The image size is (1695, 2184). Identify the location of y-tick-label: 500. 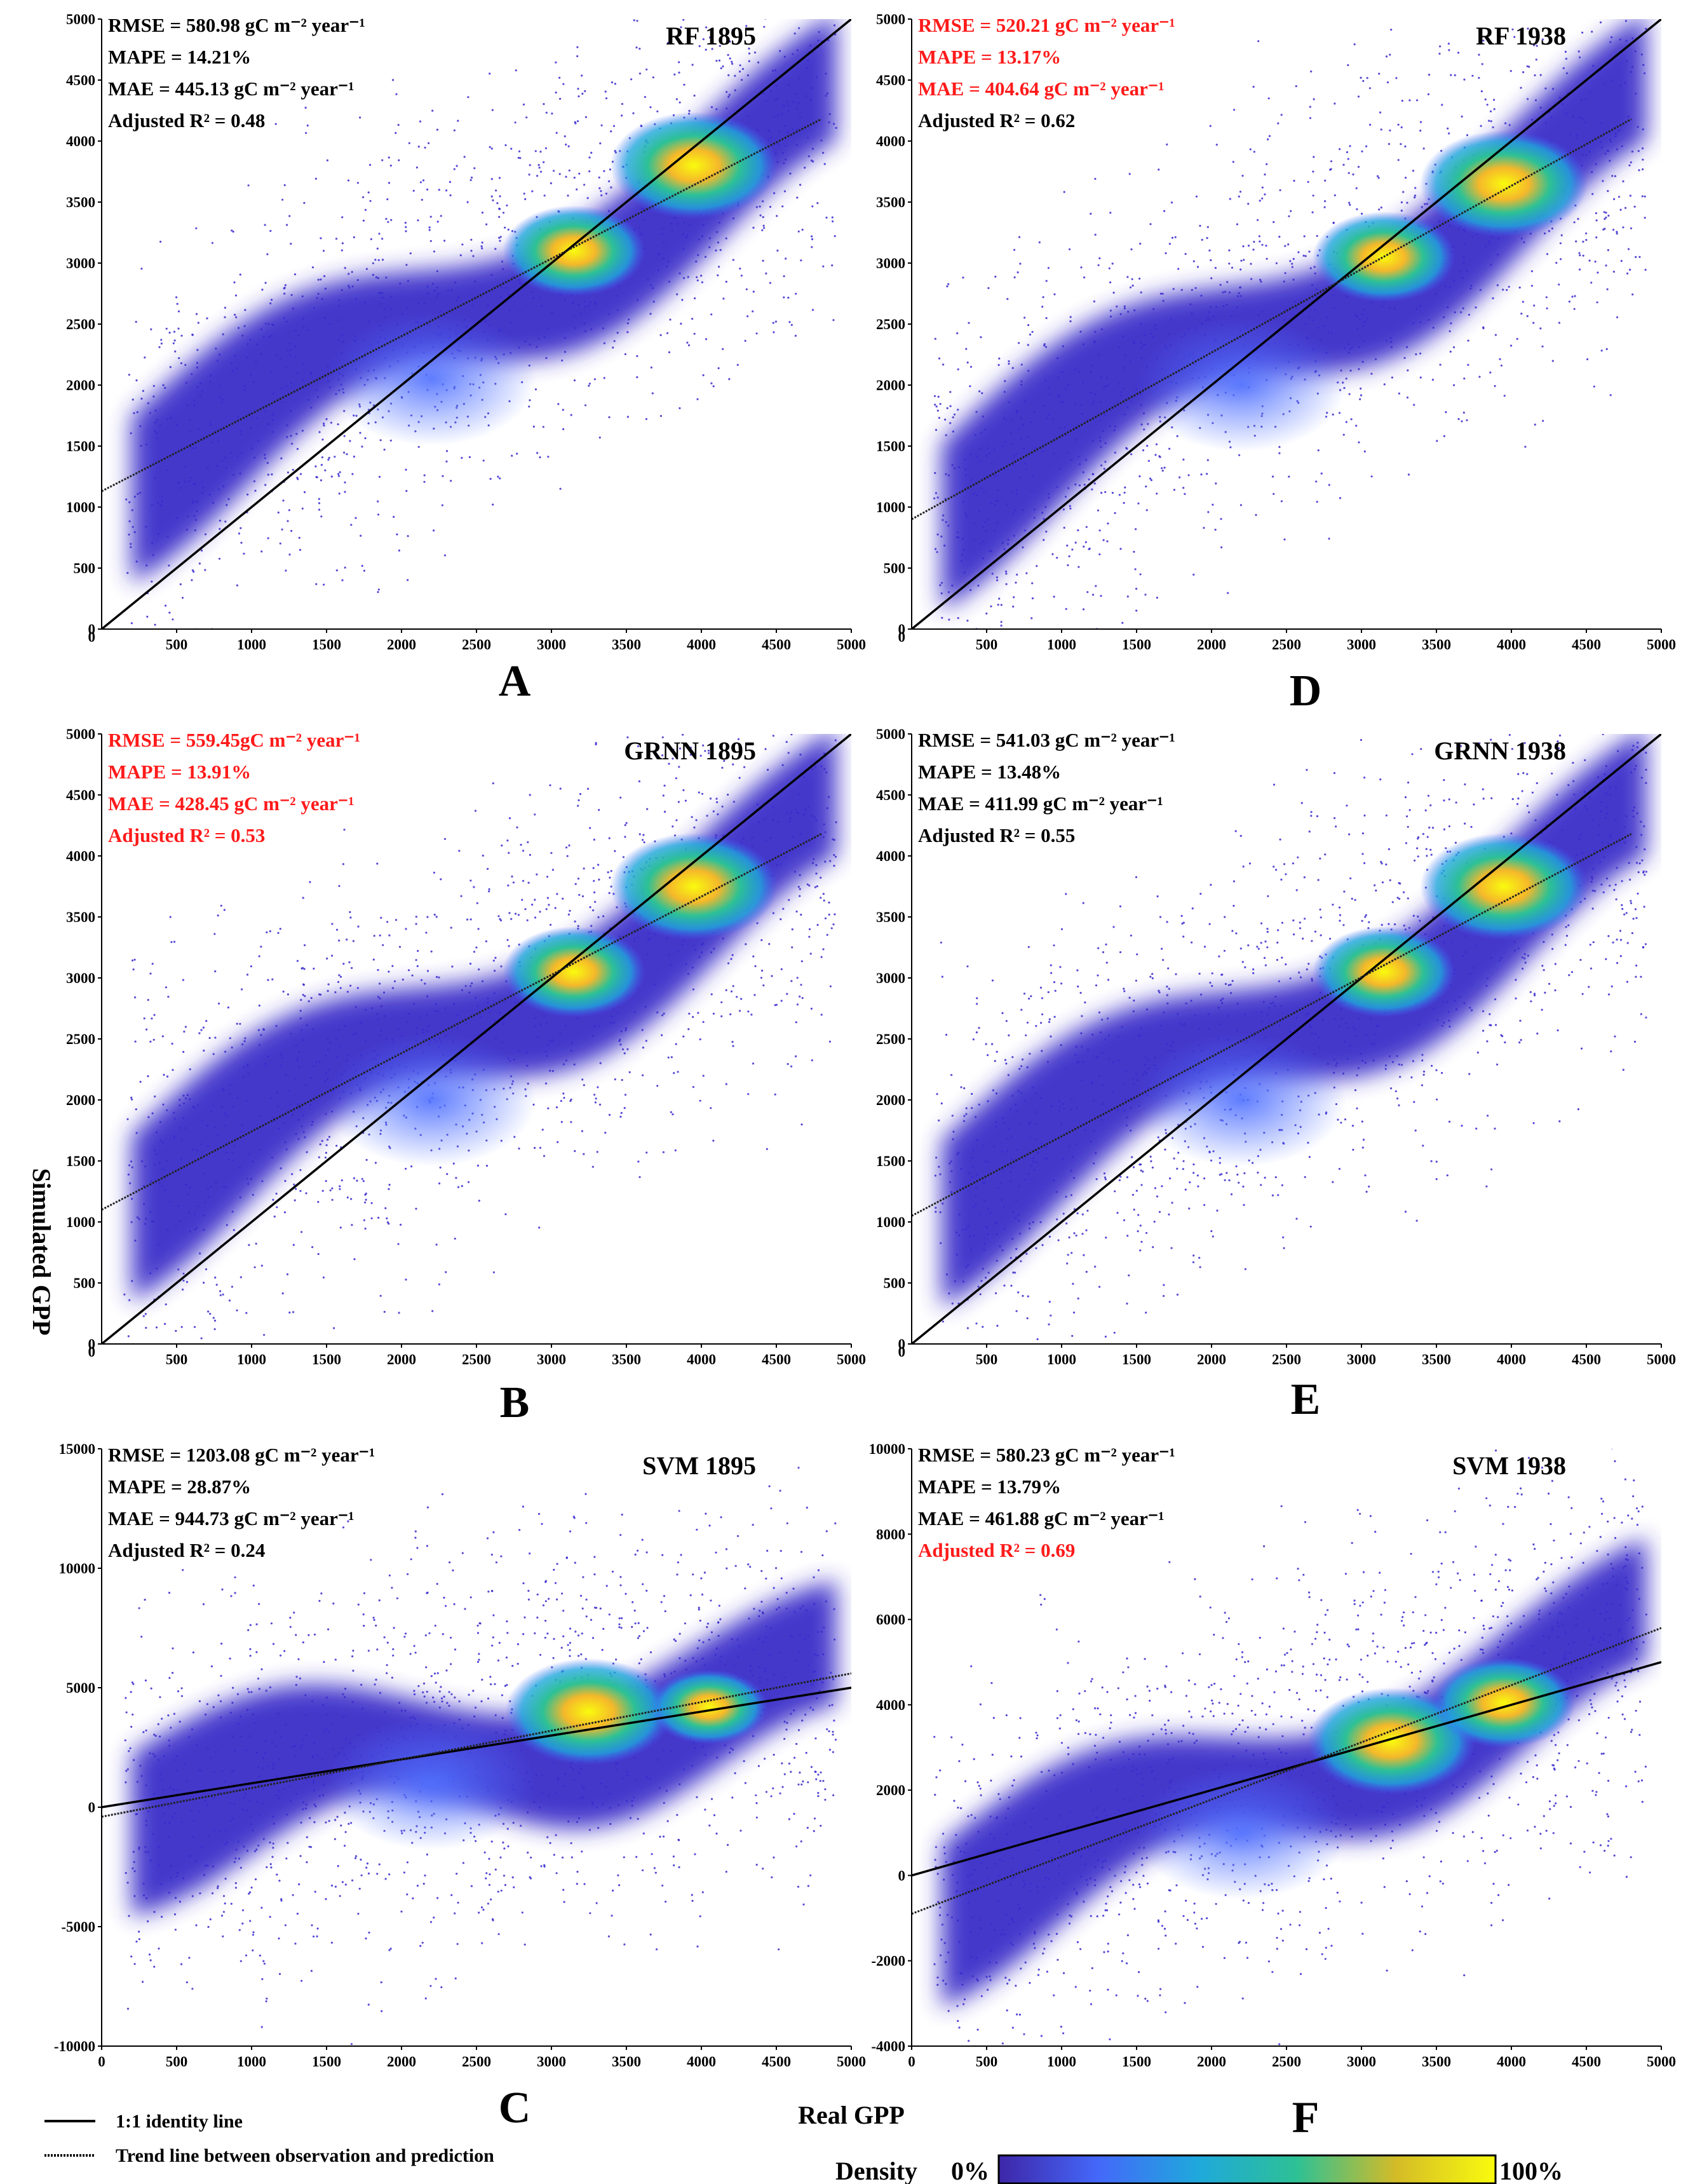
(85, 568).